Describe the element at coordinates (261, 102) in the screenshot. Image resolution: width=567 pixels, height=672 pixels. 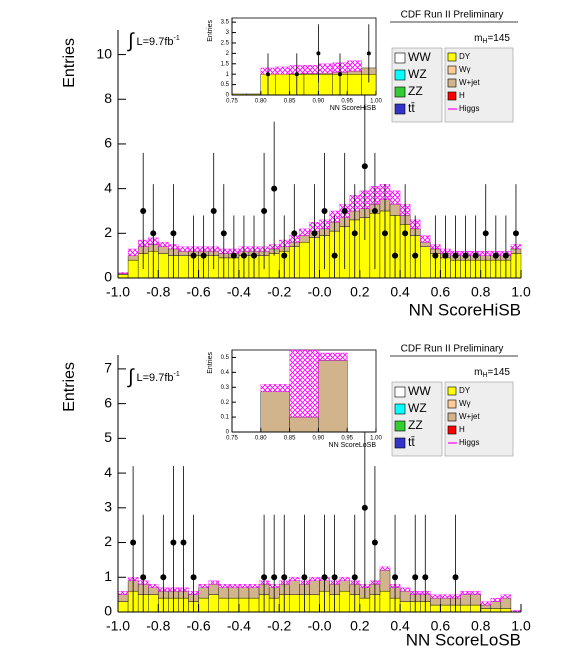
I see `x-tick-label: 0.80` at that location.